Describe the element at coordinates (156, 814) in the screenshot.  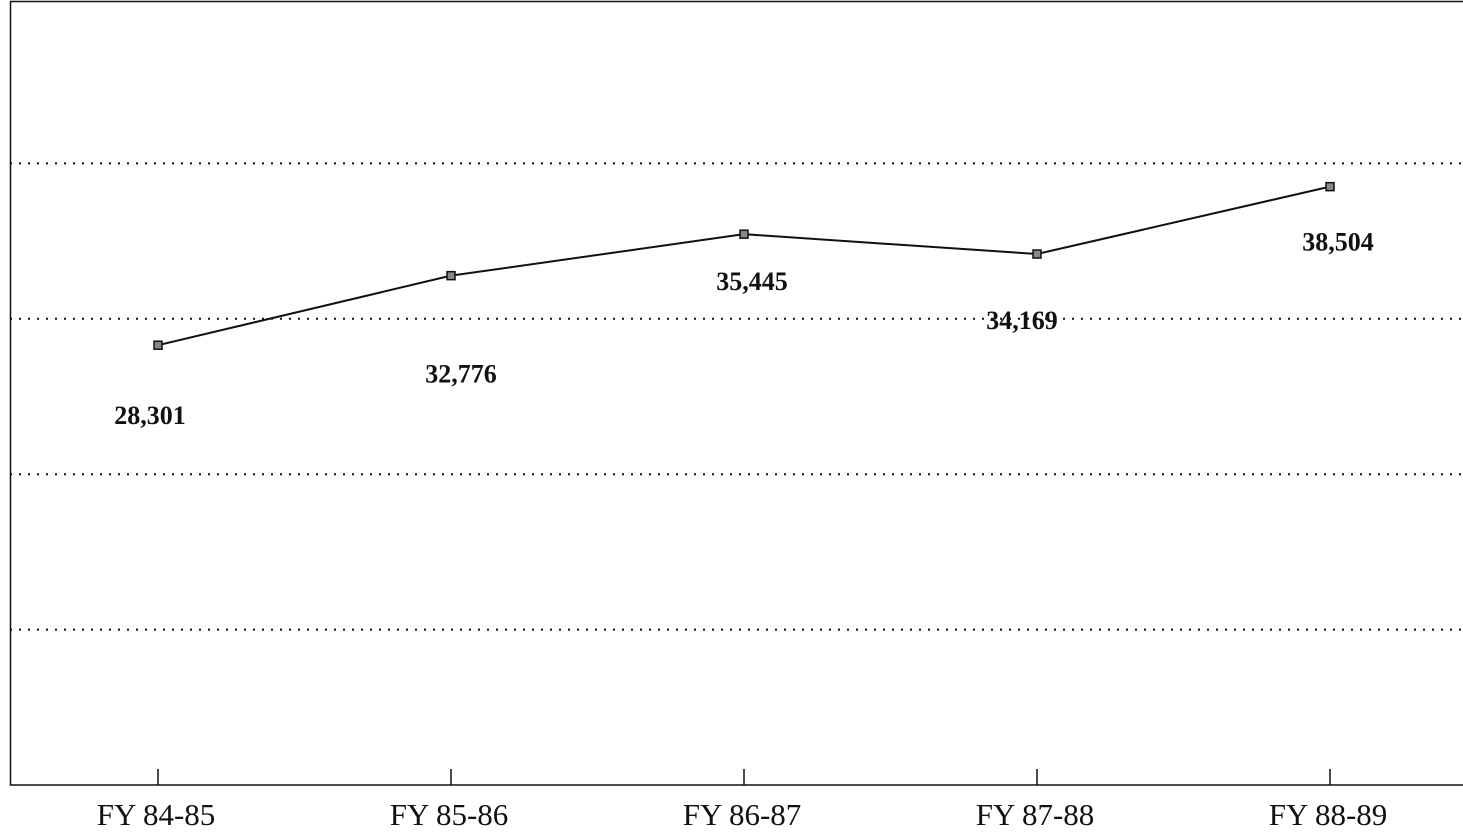
I see `x-tick-label: FY 84-85` at that location.